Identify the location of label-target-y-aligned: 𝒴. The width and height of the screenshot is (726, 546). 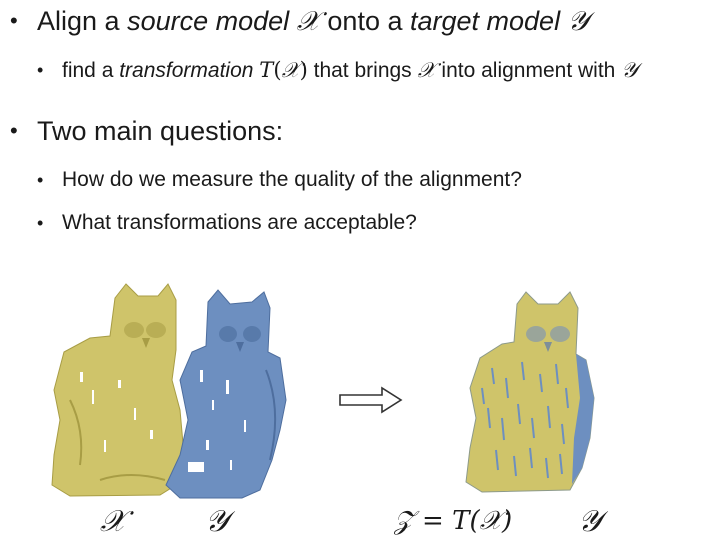
(590, 521).